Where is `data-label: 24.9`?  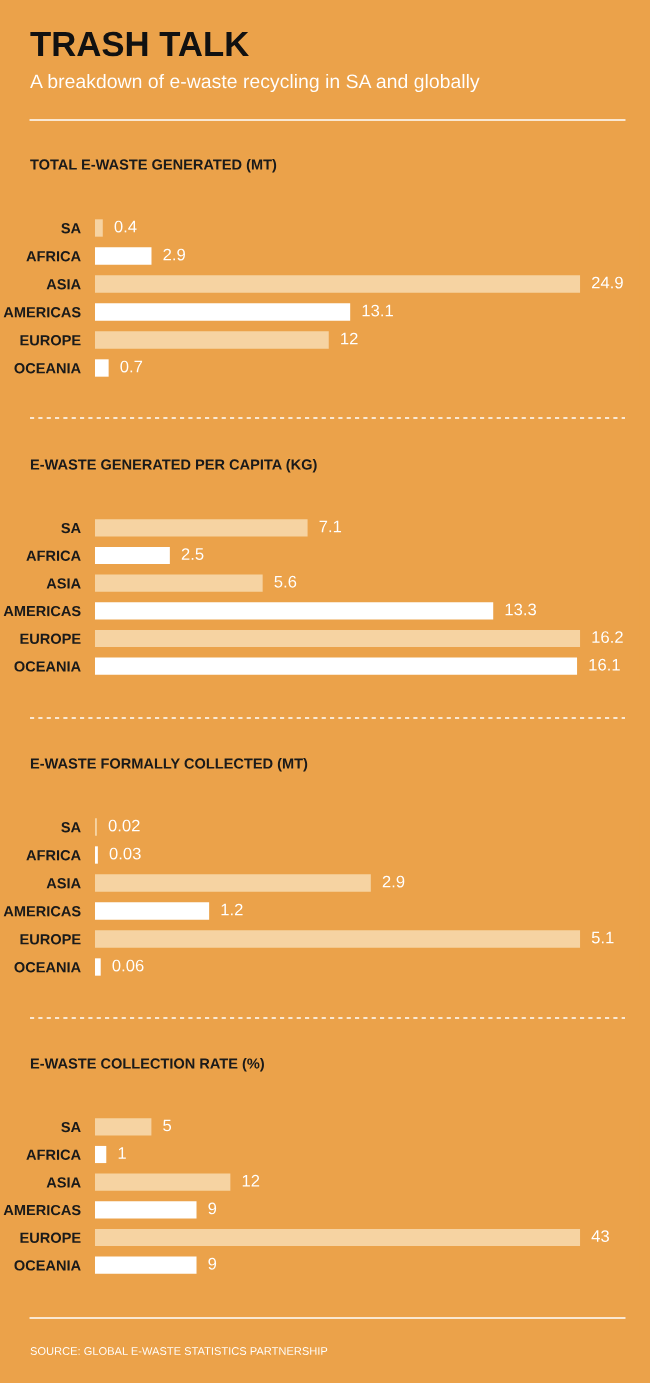
data-label: 24.9 is located at coordinates (607, 282).